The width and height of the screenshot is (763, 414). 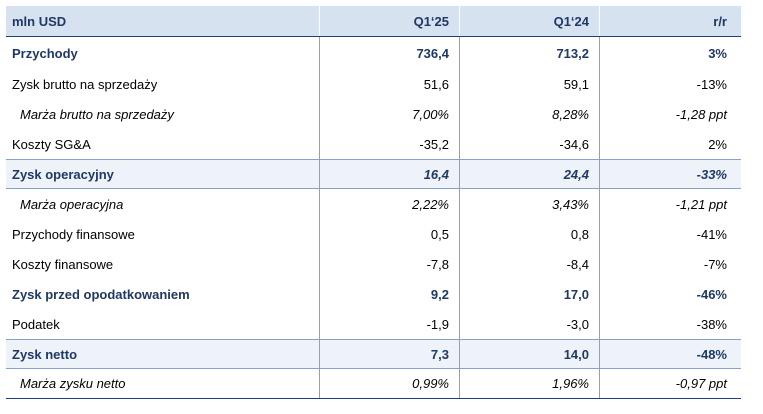 I want to click on table-row: Koszty SG&A -35,2 -34,6 2%, so click(x=373, y=144).